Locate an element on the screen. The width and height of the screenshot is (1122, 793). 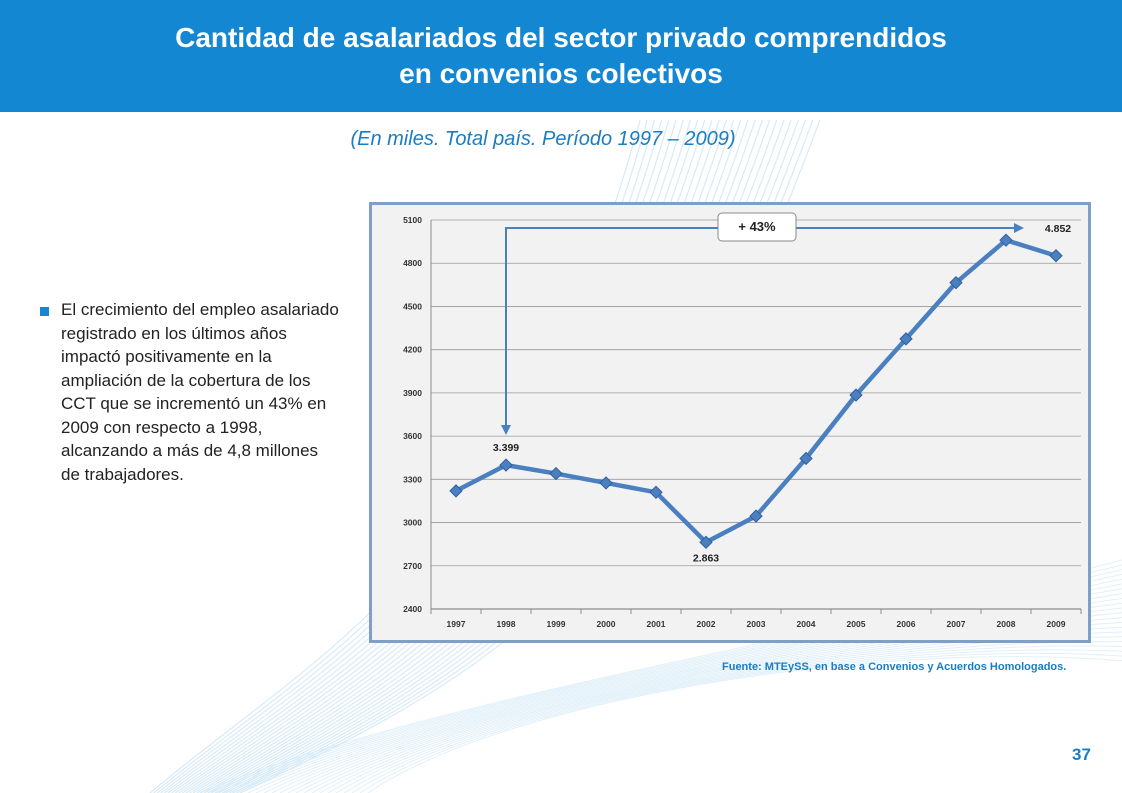
x-tick-label: 2001 is located at coordinates (656, 624).